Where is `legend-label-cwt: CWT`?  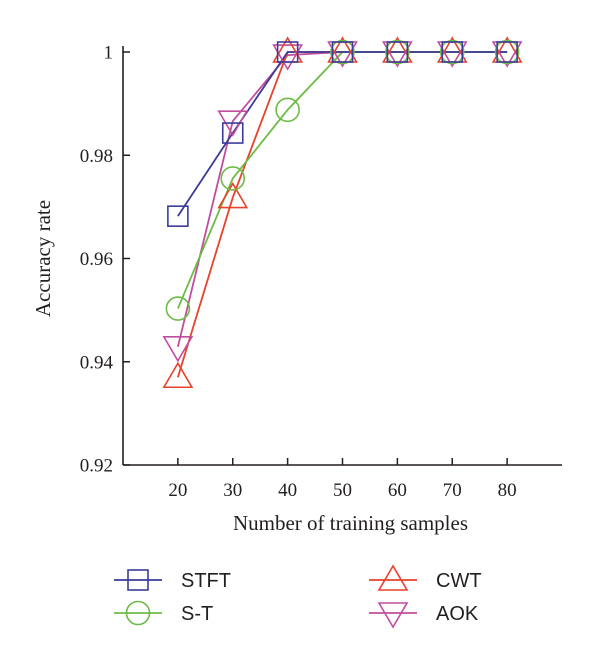
legend-label-cwt: CWT is located at coordinates (459, 581).